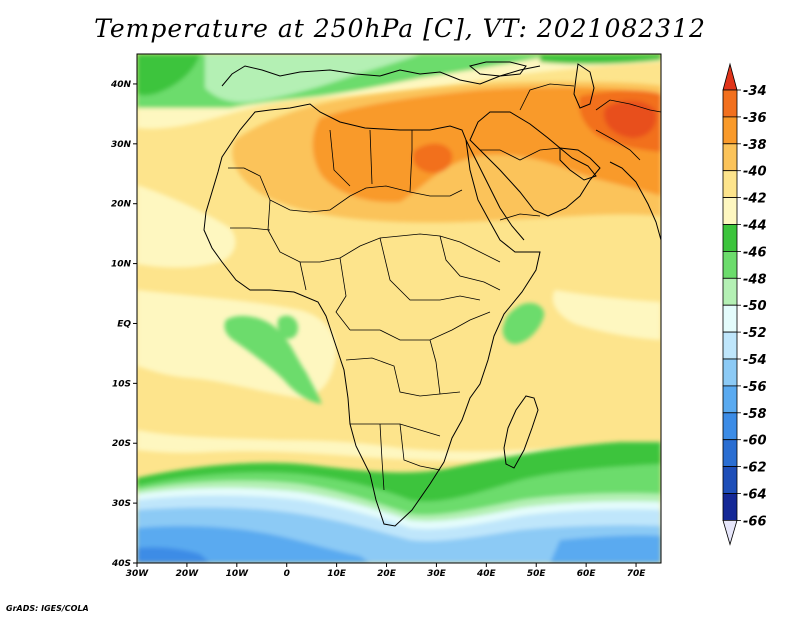 This screenshot has width=800, height=618. What do you see at coordinates (121, 265) in the screenshot?
I see `lat-tick-label: 10N` at bounding box center [121, 265].